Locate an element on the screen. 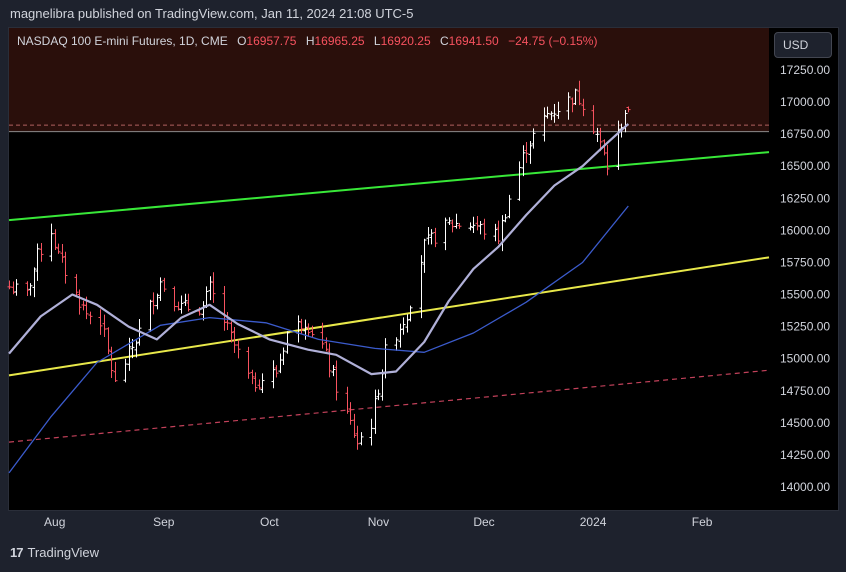 This screenshot has height=572, width=846. x-tick-label: Aug is located at coordinates (54, 522).